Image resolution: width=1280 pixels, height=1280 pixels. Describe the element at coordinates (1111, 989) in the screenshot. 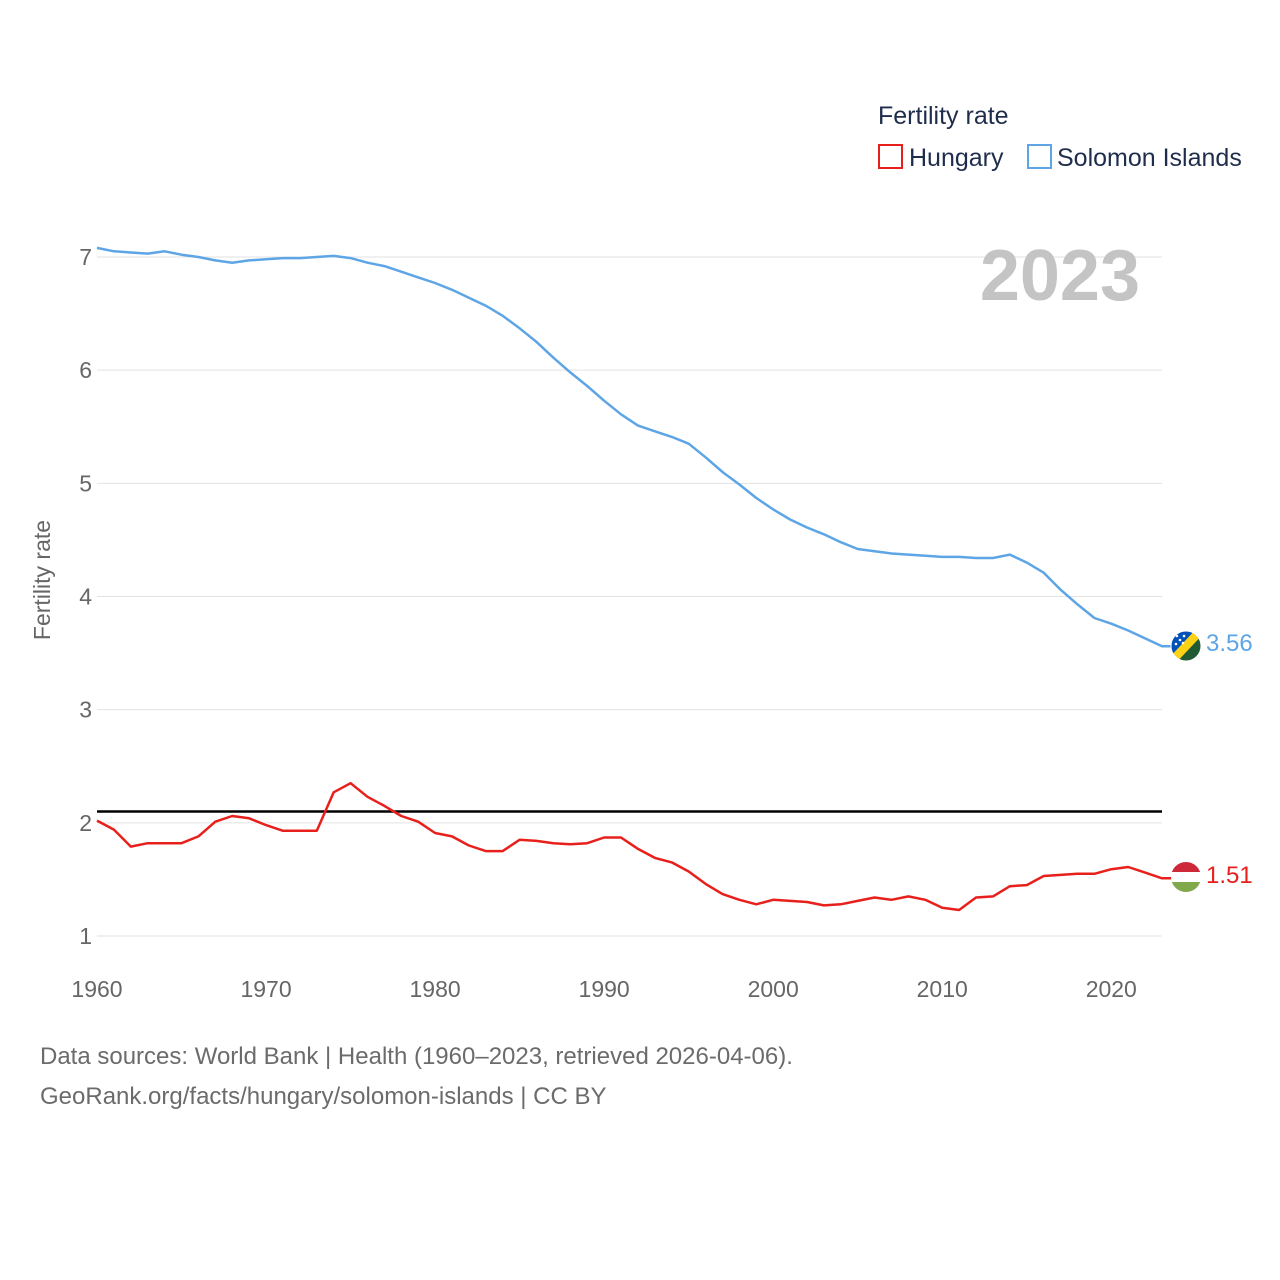

I see `x-tick-label: 2020` at that location.